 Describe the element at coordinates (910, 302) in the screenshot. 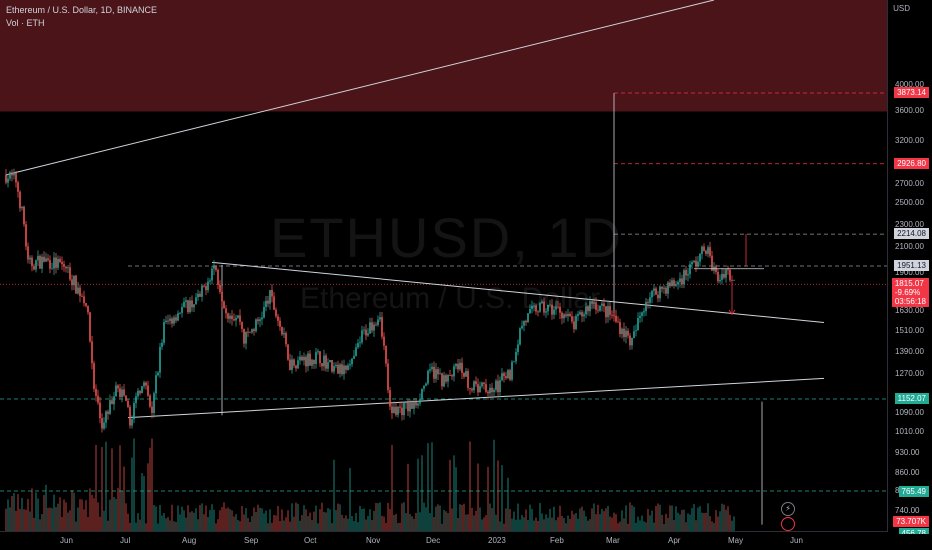

I see `current-countdown: 03:56:18` at that location.